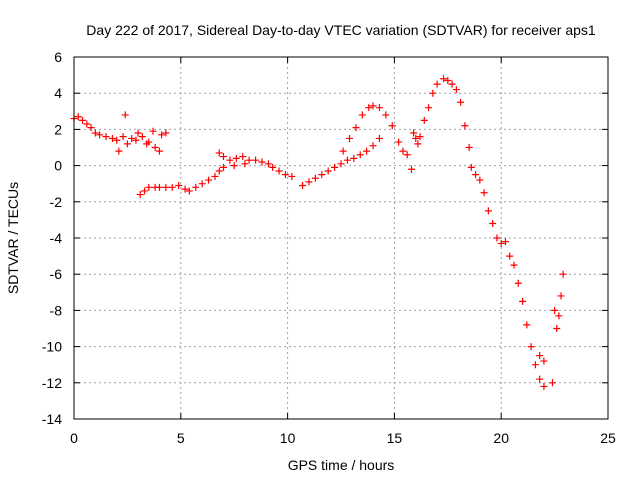 This screenshot has width=640, height=480. Describe the element at coordinates (52, 383) in the screenshot. I see `y-tick-label: -12` at that location.